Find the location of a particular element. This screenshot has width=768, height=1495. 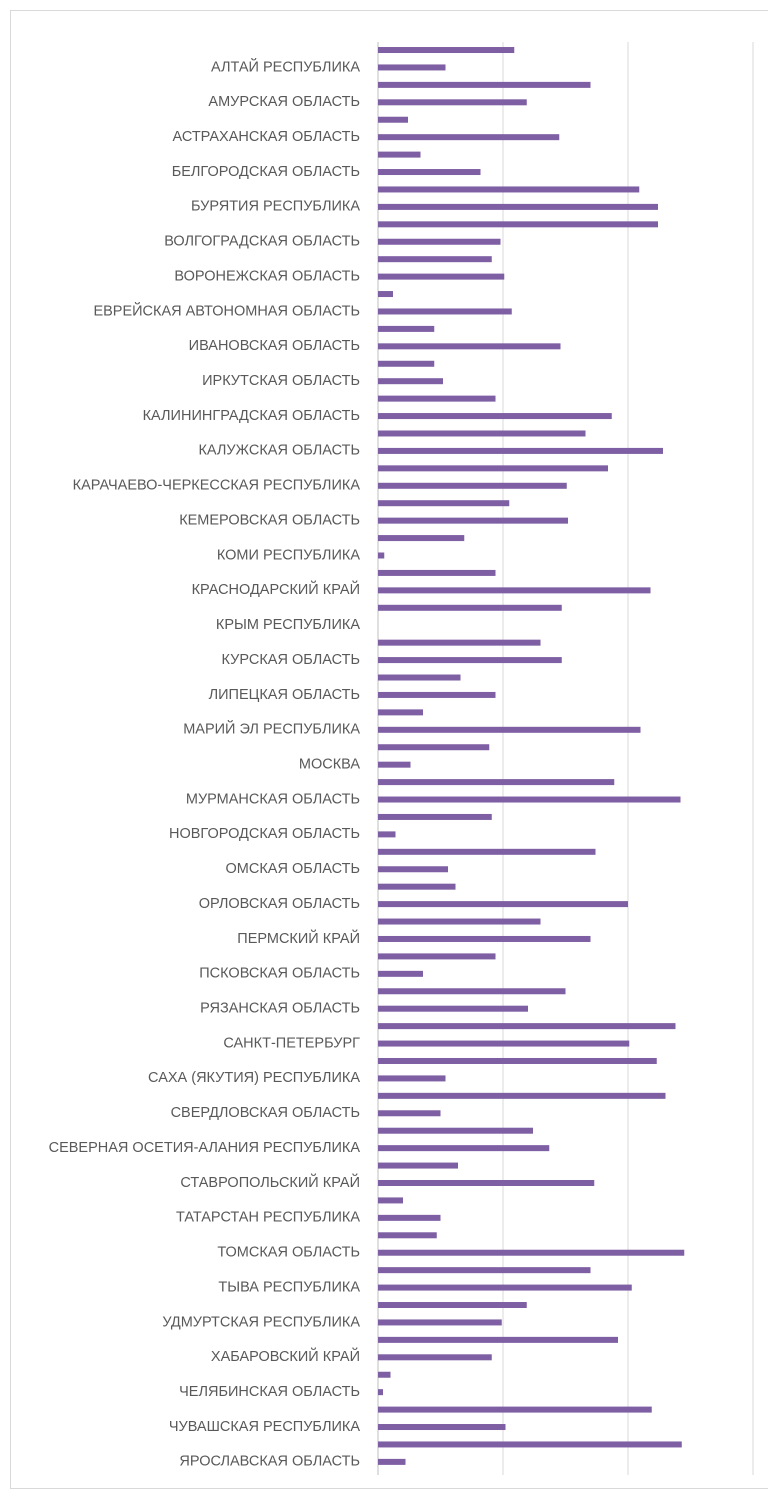

y-tick-label: КРАСНОДАРСКИЙ КРАЙ is located at coordinates (276, 589).